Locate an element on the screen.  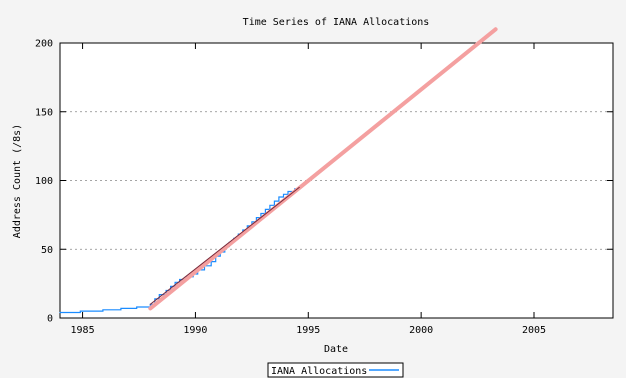
y-tick-label: 100 is located at coordinates (44, 181).